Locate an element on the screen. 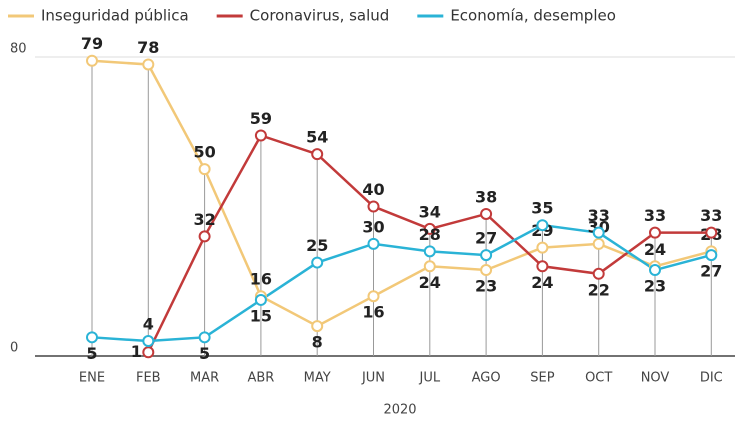  data-label: 54 is located at coordinates (317, 137).